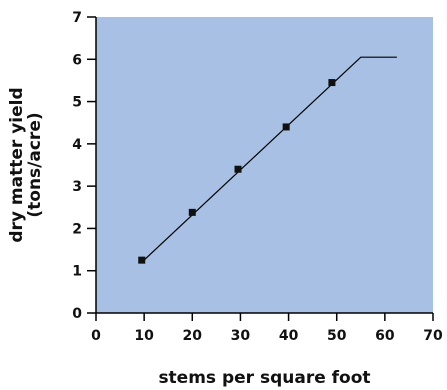 This screenshot has height=390, width=447. Describe the element at coordinates (433, 336) in the screenshot. I see `x-tick-label: 70` at that location.